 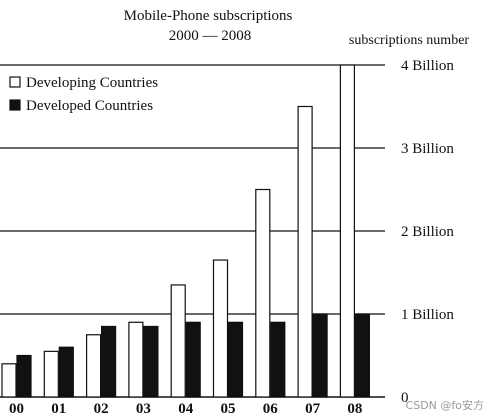 I want to click on chart-subtitle: 2000 — 2008, so click(x=210, y=36).